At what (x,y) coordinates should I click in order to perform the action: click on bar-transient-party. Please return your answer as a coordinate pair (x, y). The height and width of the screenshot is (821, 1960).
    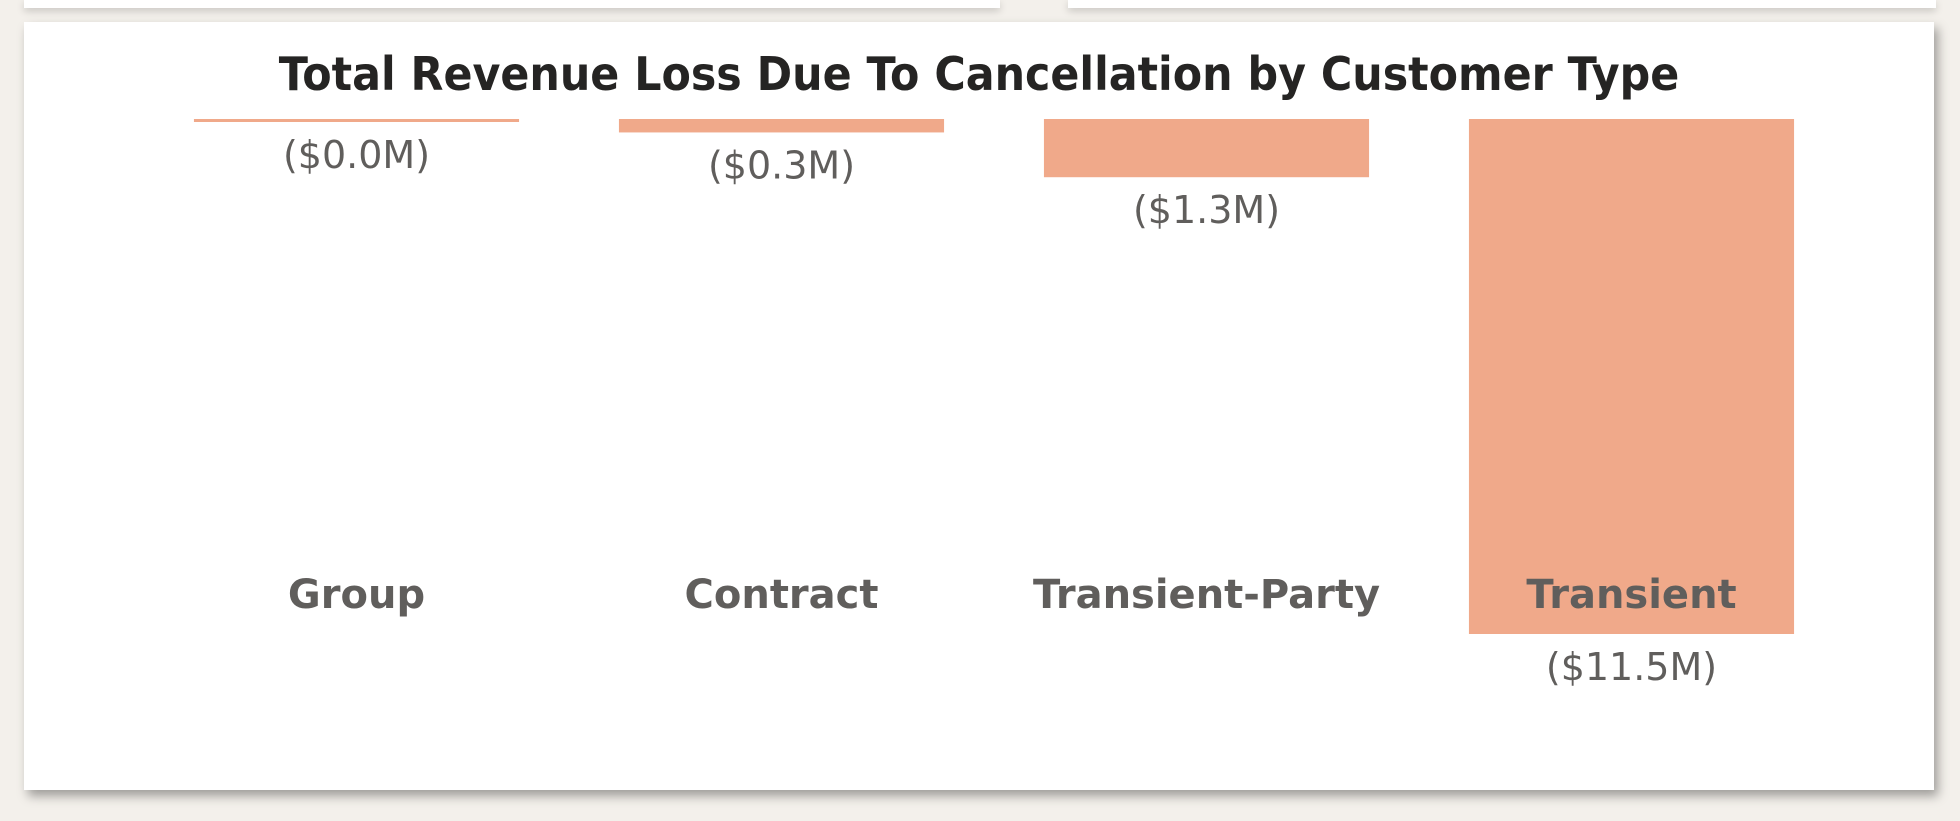
    Looking at the image, I should click on (1206, 148).